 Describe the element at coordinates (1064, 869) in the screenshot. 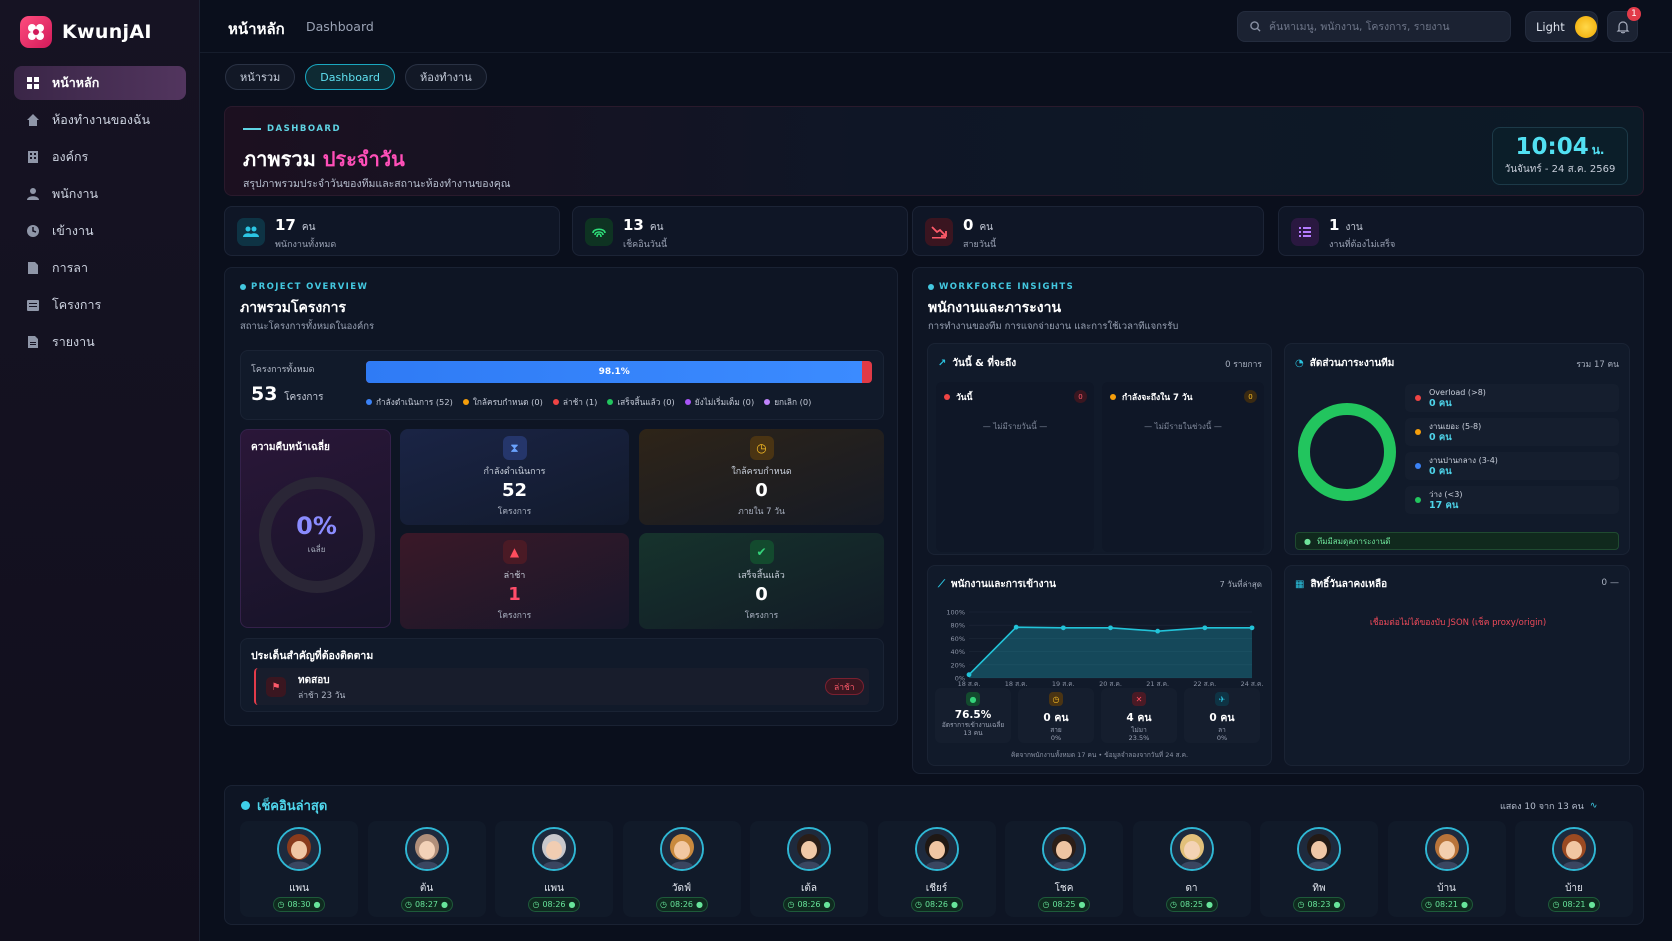

I see `checkin-card: โชค ◷ 08:25 ●` at that location.